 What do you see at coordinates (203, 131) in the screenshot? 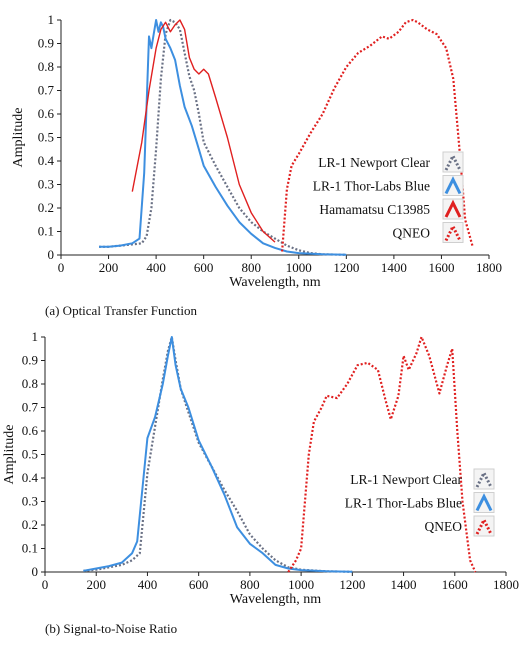
I see `series-line-hamamatsu-c13985` at bounding box center [203, 131].